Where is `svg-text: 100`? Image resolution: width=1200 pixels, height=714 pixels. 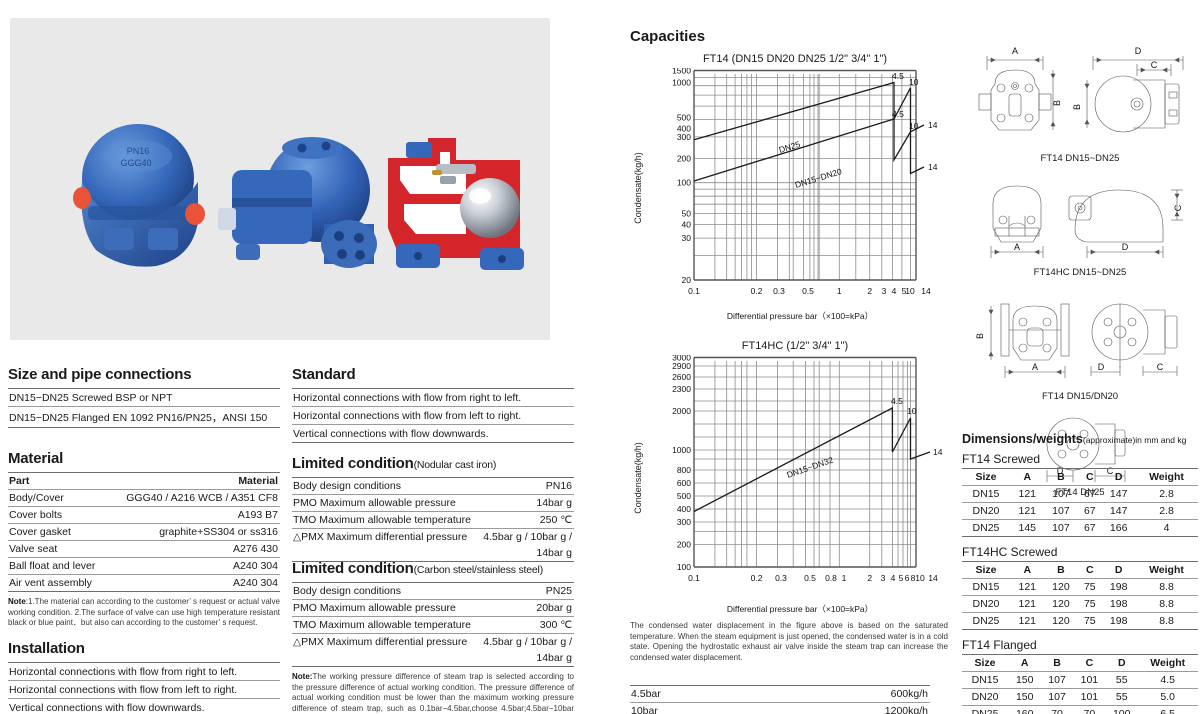 svg-text: 100 is located at coordinates (684, 183).